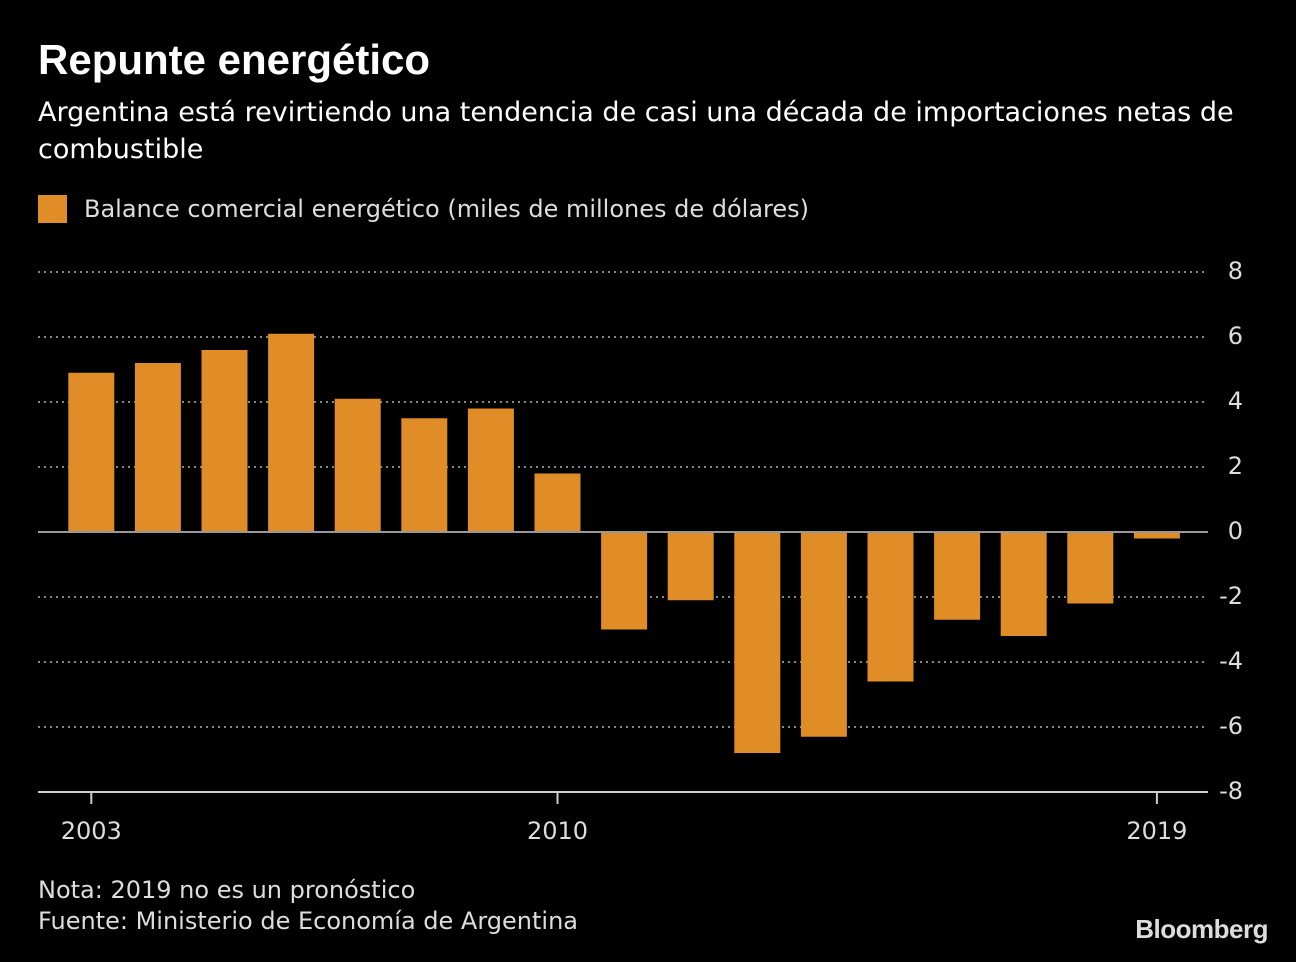 The height and width of the screenshot is (962, 1296). Describe the element at coordinates (1235, 271) in the screenshot. I see `y-tick-label: 8` at that location.